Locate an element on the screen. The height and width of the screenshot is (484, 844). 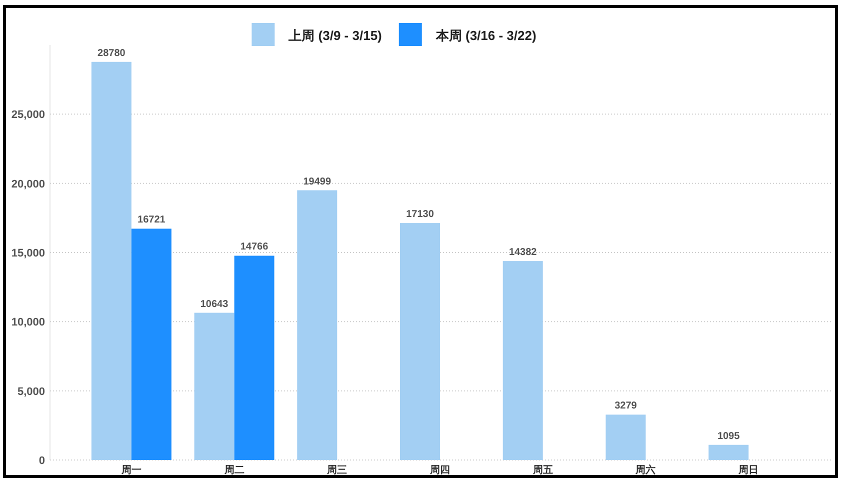
data-label: 14766 is located at coordinates (254, 247).